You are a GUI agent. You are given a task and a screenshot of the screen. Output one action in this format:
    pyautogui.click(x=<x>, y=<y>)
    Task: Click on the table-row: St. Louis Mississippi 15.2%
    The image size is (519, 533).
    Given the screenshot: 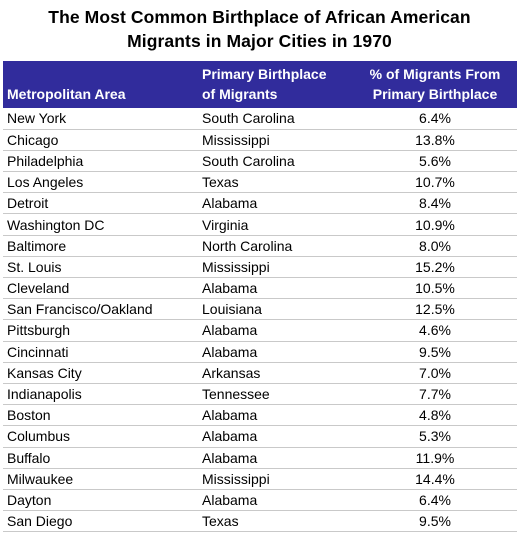 What is the action you would take?
    pyautogui.click(x=260, y=267)
    